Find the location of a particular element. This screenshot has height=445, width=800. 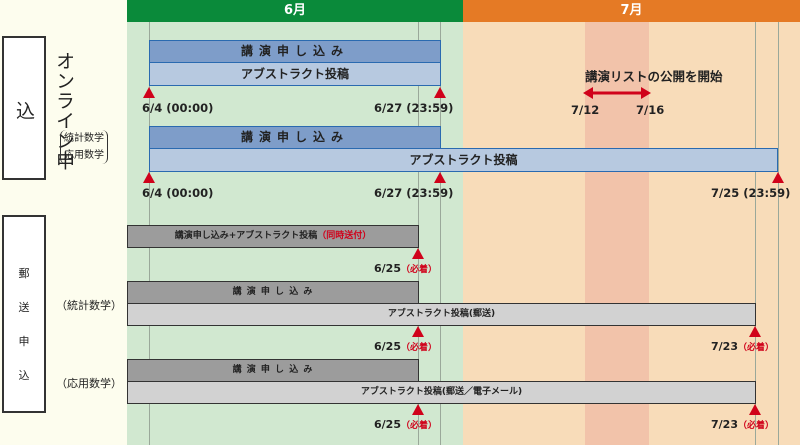

month-header-july: 7月 is located at coordinates (631, 11).